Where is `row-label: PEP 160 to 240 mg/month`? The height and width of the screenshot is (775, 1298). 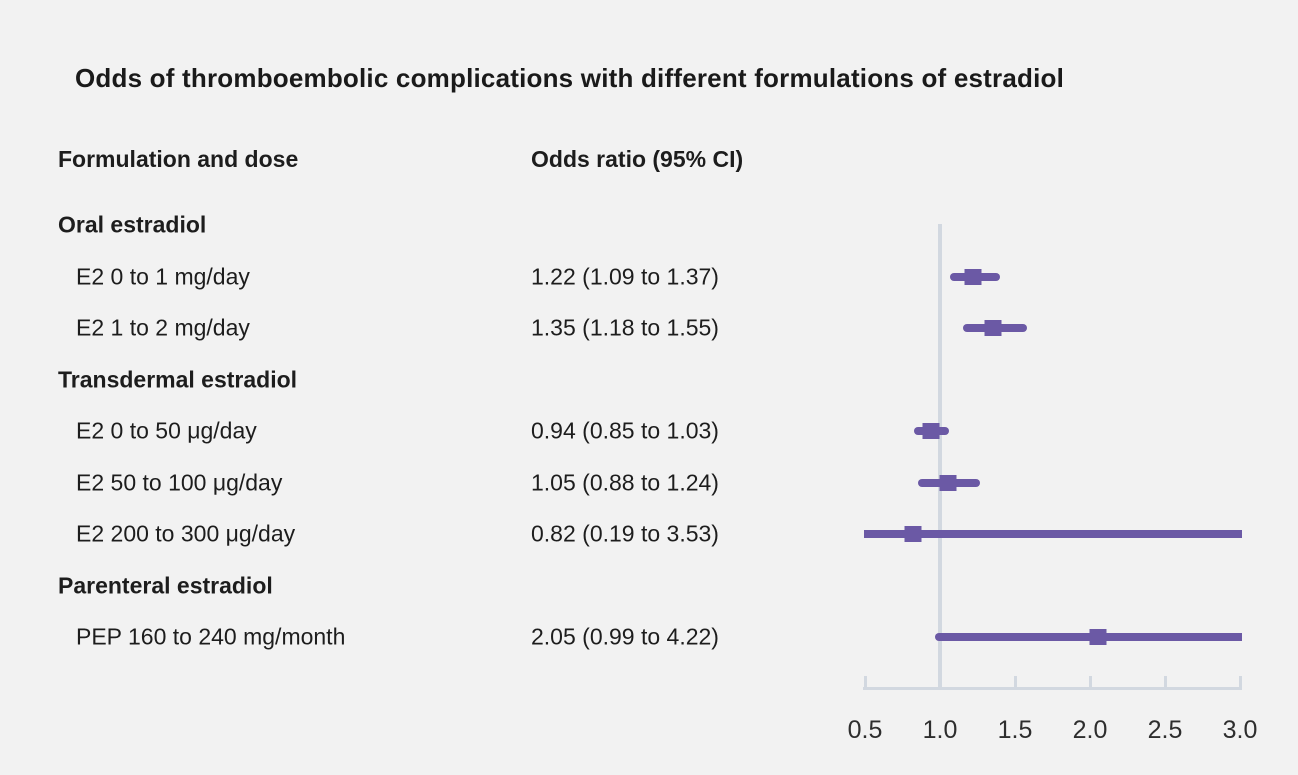 row-label: PEP 160 to 240 mg/month is located at coordinates (211, 636).